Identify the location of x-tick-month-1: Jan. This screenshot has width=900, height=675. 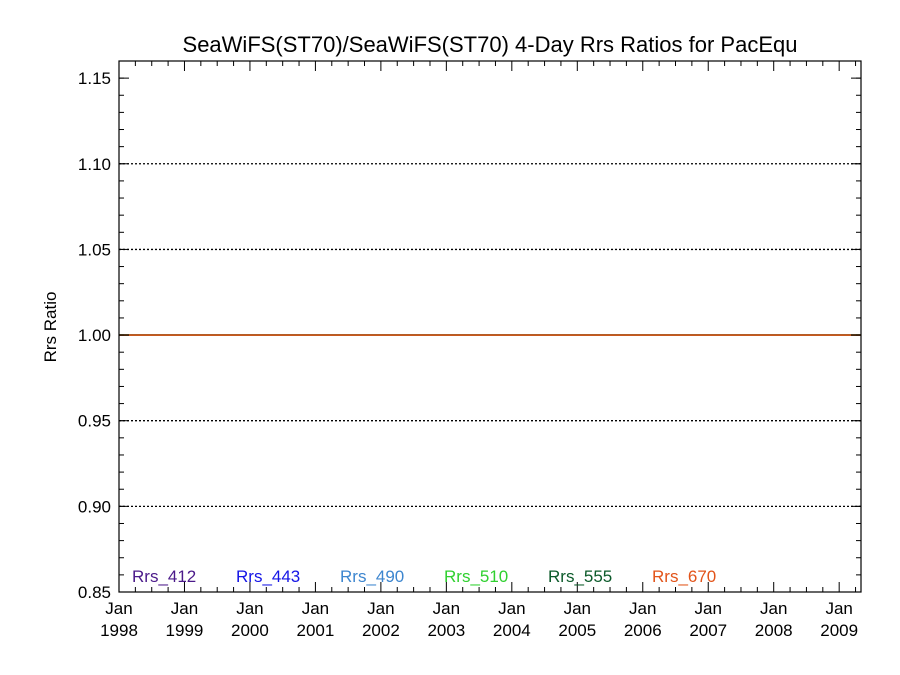
(184, 608).